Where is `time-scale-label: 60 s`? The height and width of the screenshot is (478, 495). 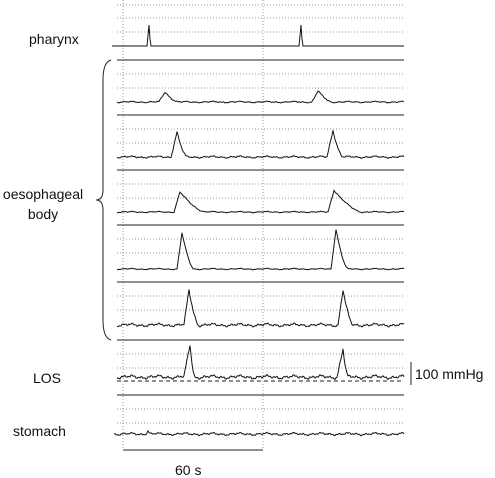
time-scale-label: 60 s is located at coordinates (188, 470).